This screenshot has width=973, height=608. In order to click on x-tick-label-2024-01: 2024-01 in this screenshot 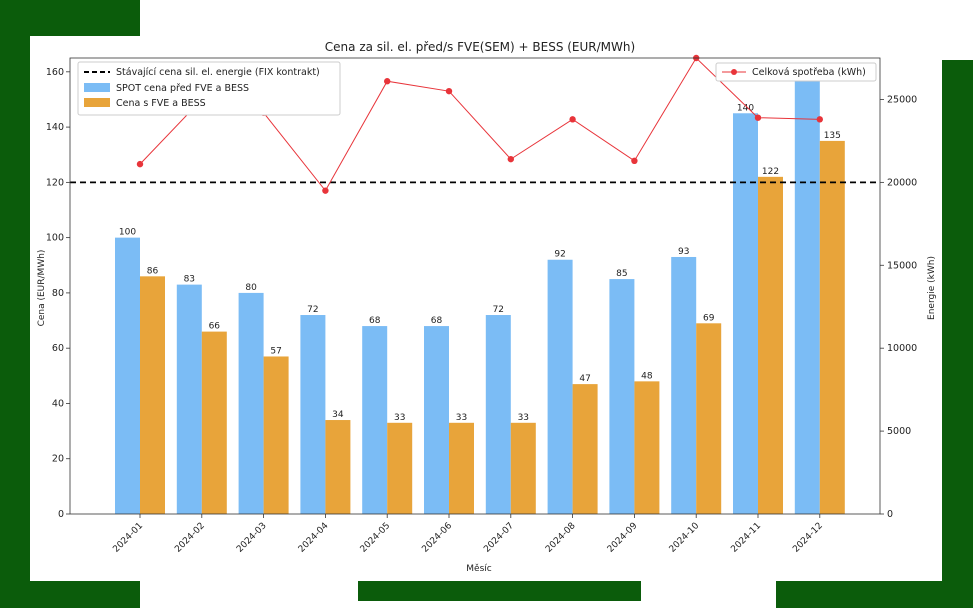, I will do `click(128, 538)`.